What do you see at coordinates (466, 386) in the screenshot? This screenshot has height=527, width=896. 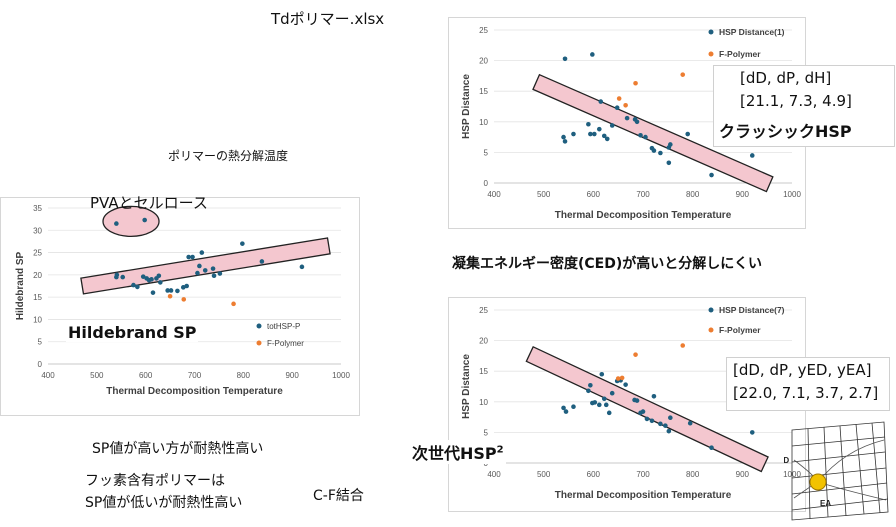 I see `y-axis-title: HSP Distance` at bounding box center [466, 386].